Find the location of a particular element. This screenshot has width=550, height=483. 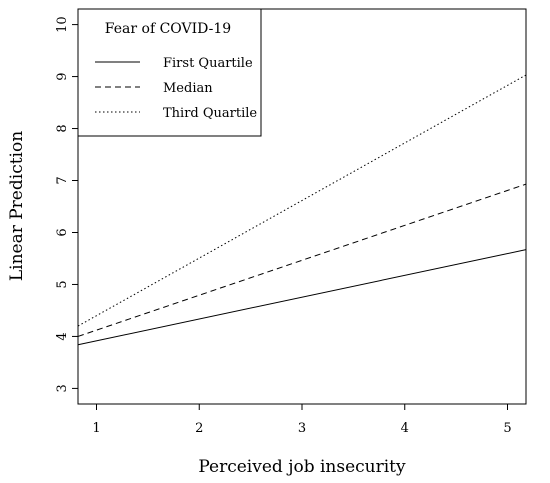

legend-box is located at coordinates (169, 72).